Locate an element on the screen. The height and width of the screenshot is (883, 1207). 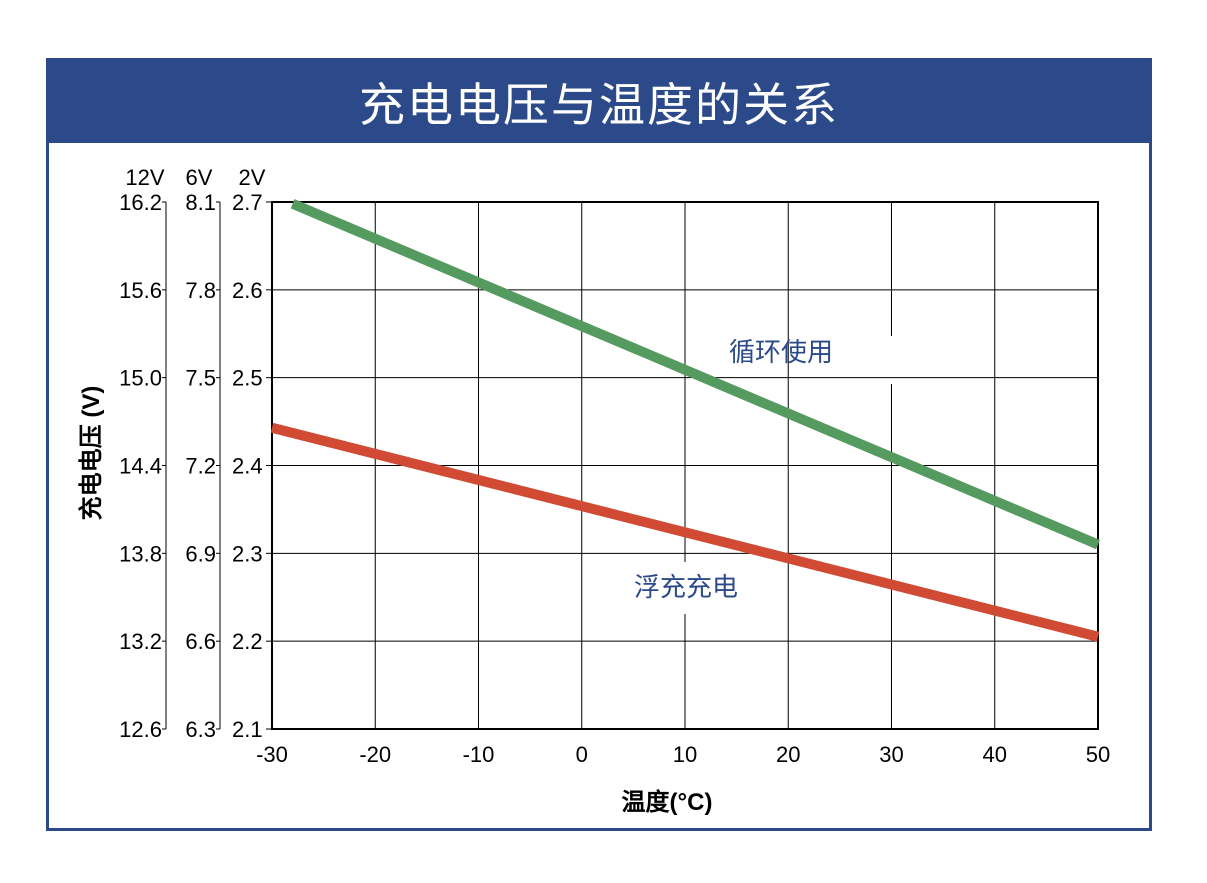
x-tick-label: -30 is located at coordinates (272, 754).